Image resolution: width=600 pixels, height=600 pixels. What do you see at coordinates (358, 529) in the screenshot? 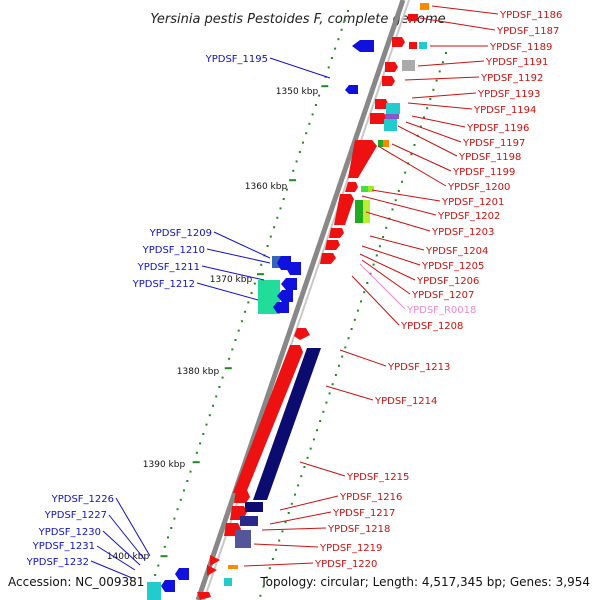
I see `gene-label-1218: YPDSF_1218` at bounding box center [358, 529].